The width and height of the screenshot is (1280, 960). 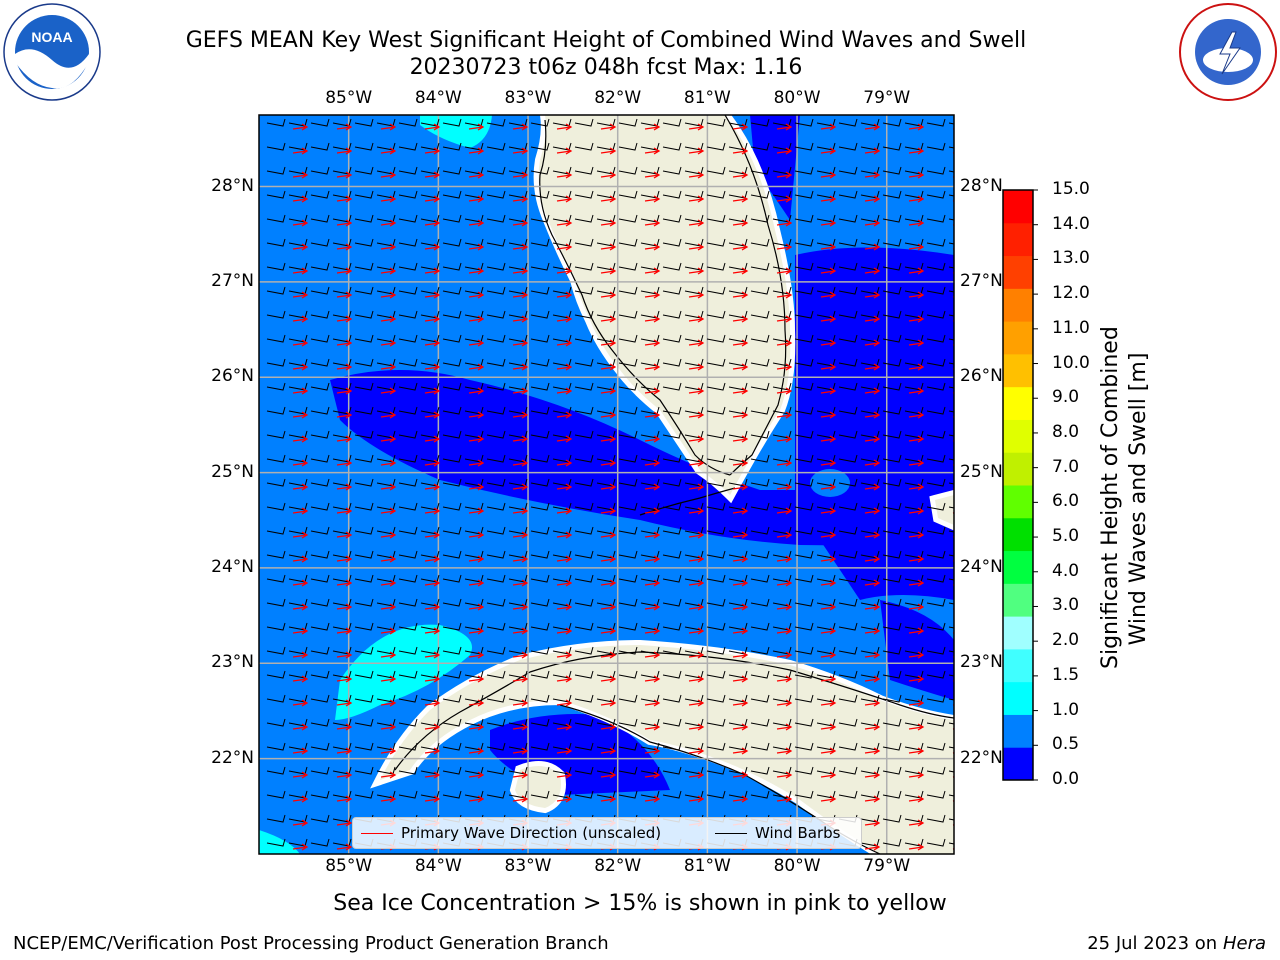 I want to click on low-wave-region-northeast, so click(x=775, y=167).